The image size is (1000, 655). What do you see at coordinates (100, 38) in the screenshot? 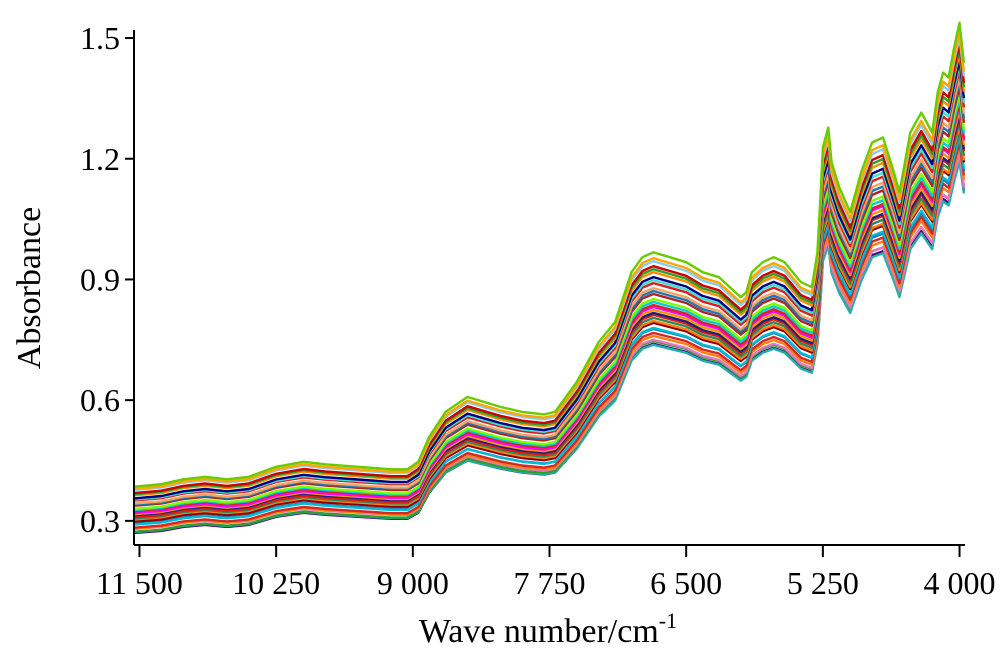
I see `y-tick-label: 1.5` at bounding box center [100, 38].